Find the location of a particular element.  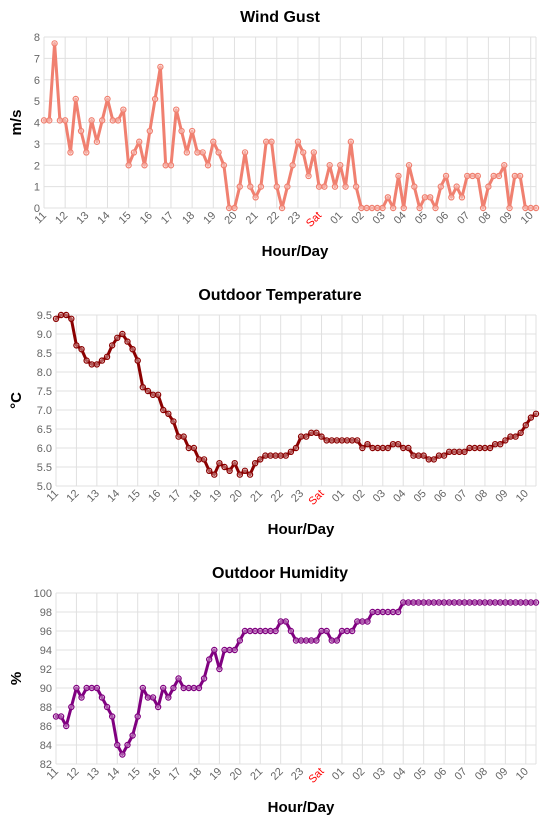

x-tick-label: 10 is located at coordinates (522, 496).